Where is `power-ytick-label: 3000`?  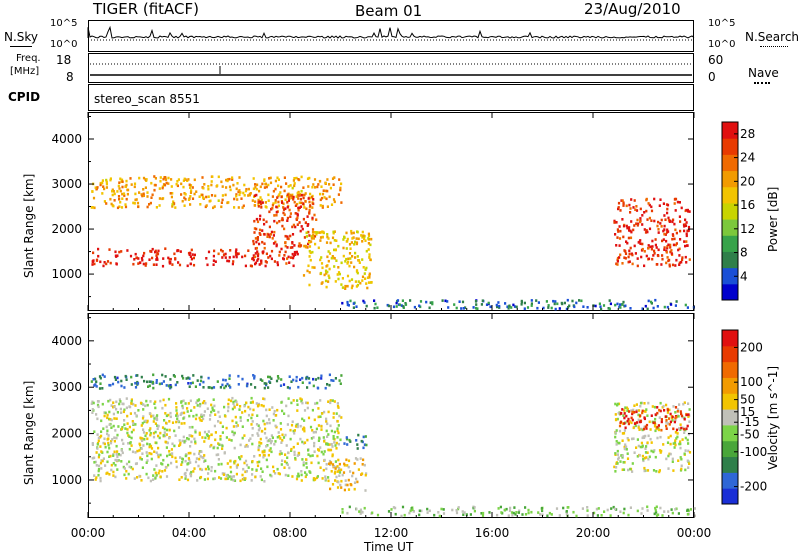 power-ytick-label: 3000 is located at coordinates (66, 184).